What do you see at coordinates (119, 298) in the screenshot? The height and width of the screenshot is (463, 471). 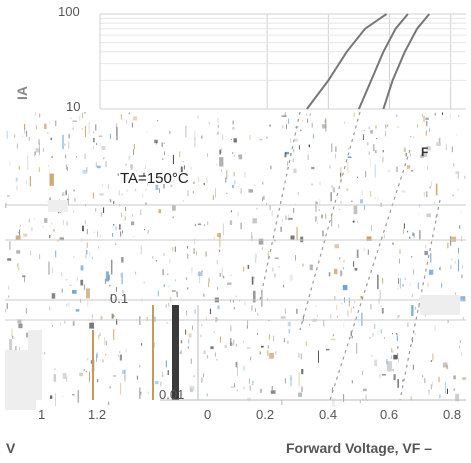 I see `y-tick-0-1: 0.1` at bounding box center [119, 298].